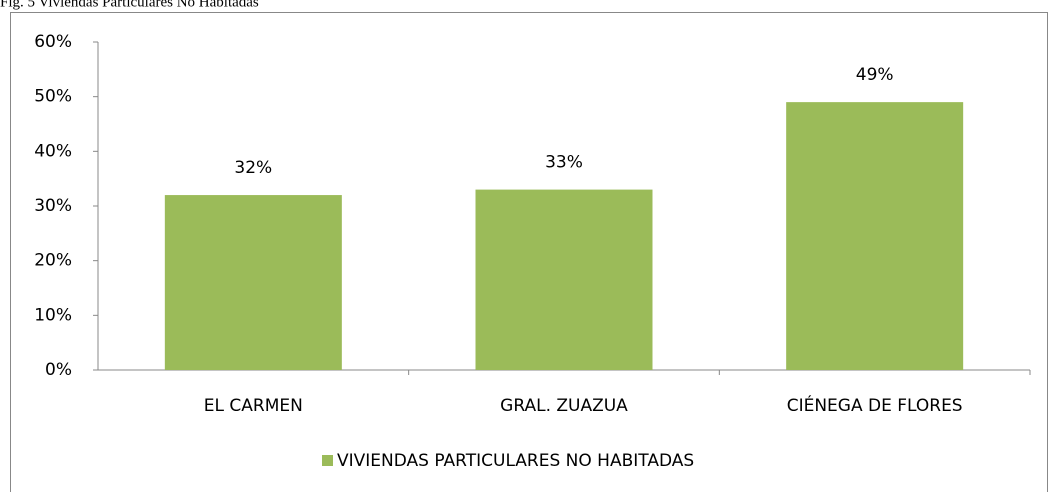  Describe the element at coordinates (253, 406) in the screenshot. I see `x-tick-label: EL CARMEN` at that location.